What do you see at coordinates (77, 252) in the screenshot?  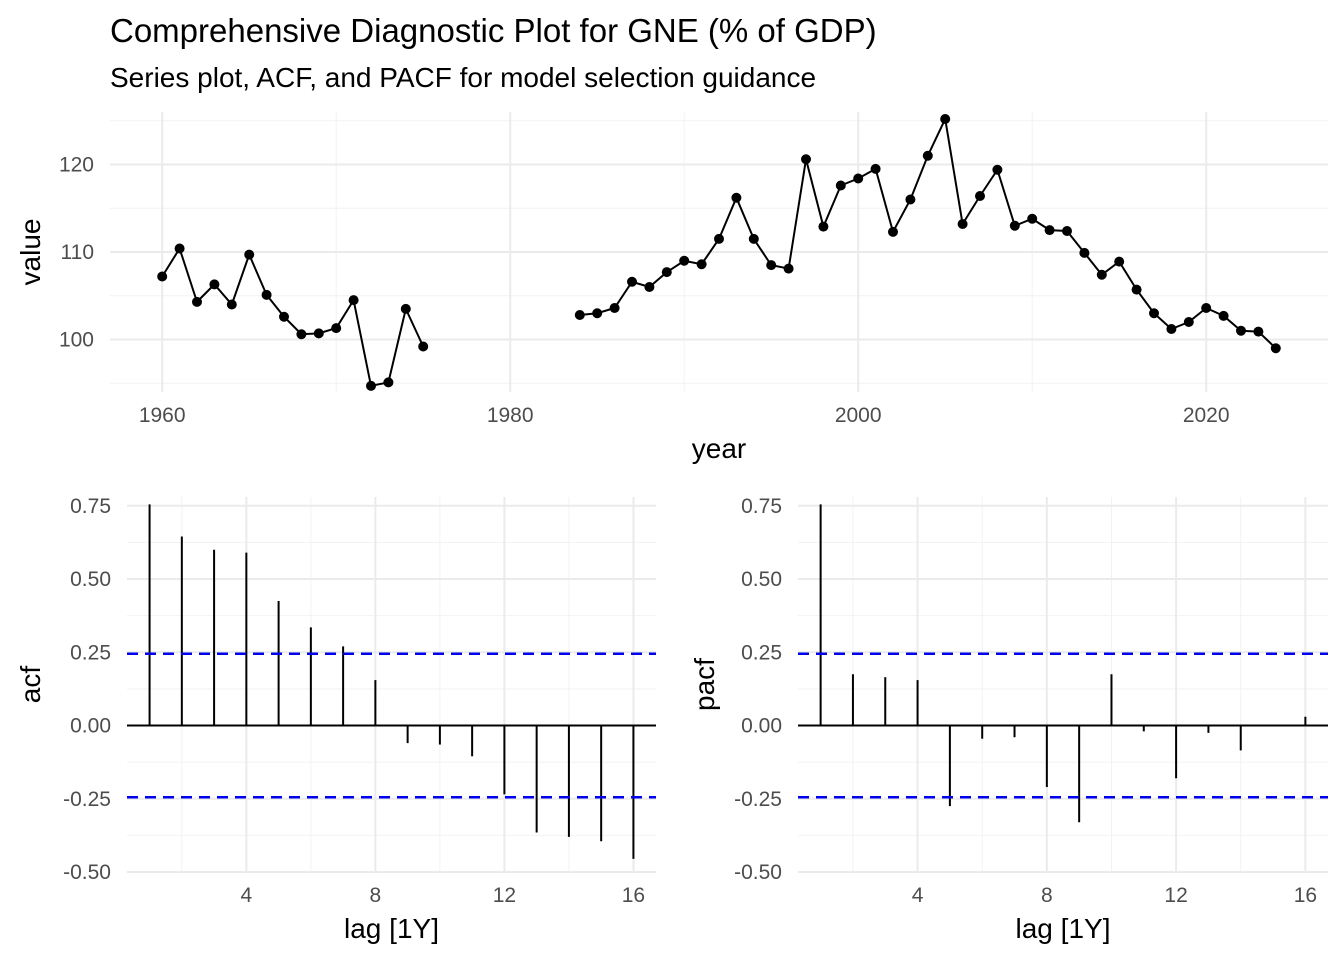 I see `y-tick-label: 110` at bounding box center [77, 252].